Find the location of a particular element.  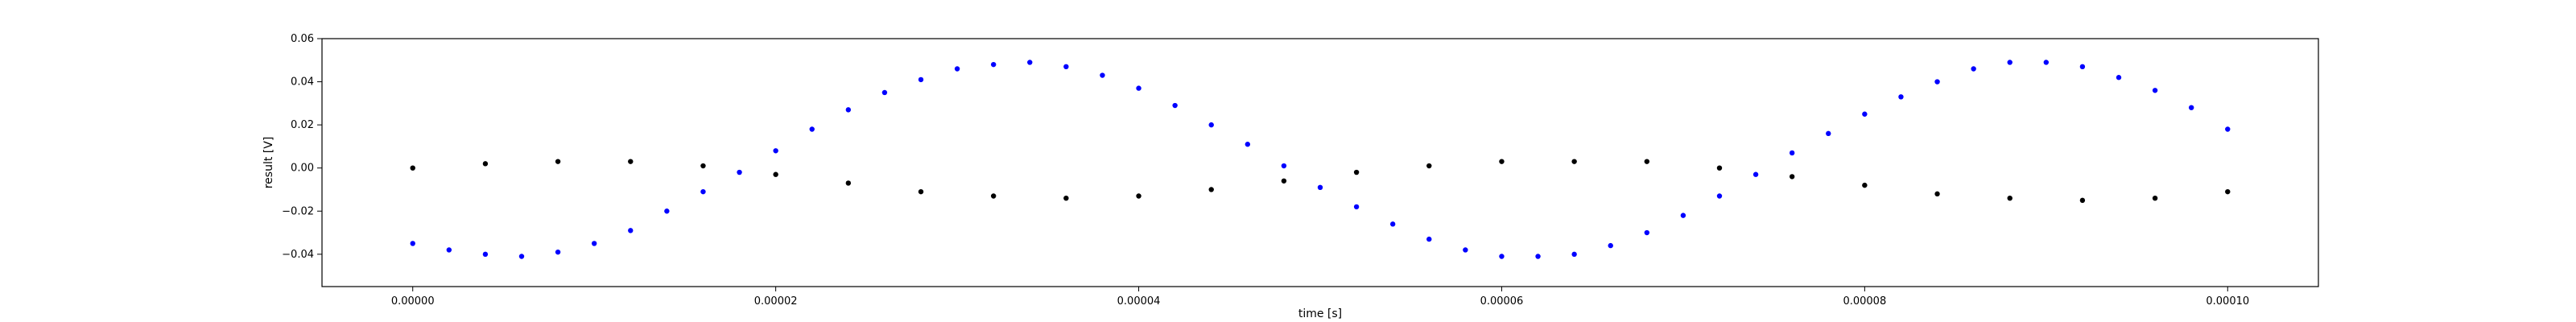

series-black is located at coordinates (1320, 181).